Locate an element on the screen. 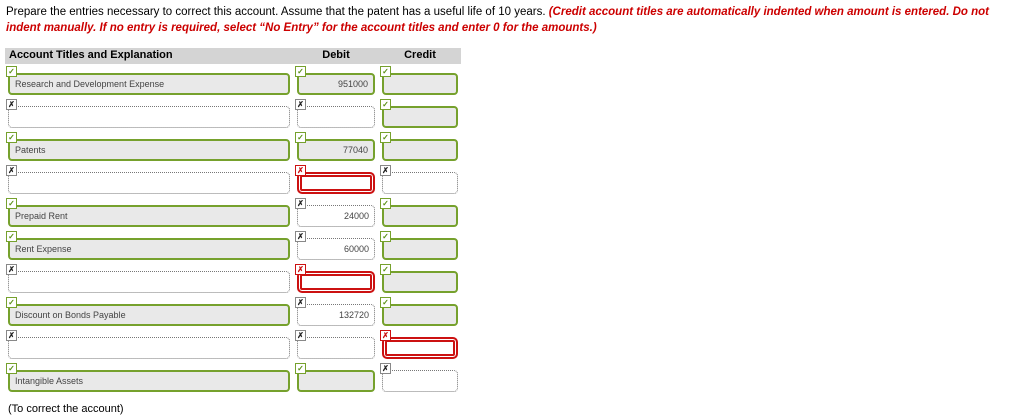 The height and width of the screenshot is (415, 1024). journal-row: ✓ Prepaid Rent ✗ 24000 ✓ is located at coordinates (232, 213).